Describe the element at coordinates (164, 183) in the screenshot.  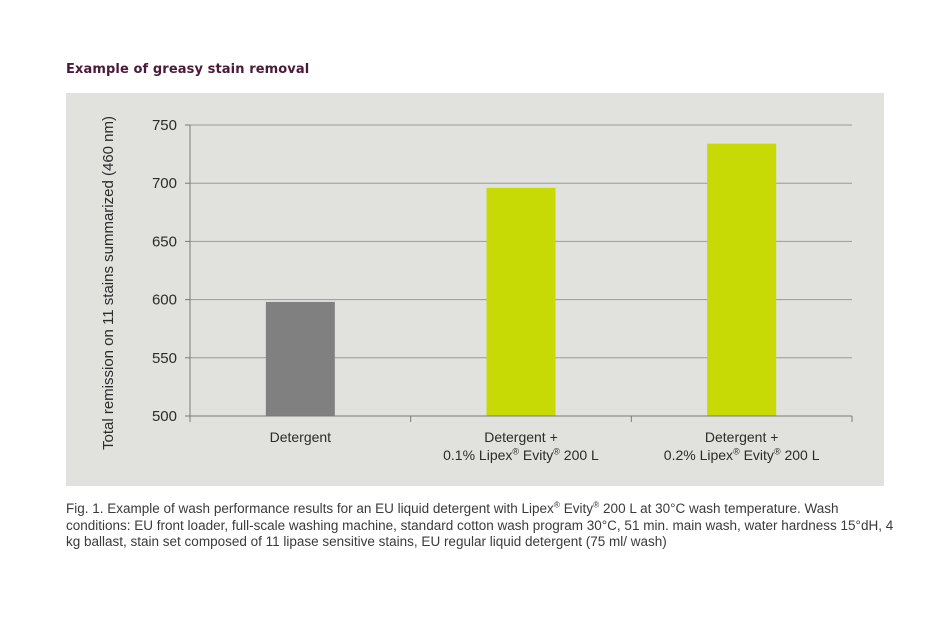
I see `y-tick-label: 700` at that location.